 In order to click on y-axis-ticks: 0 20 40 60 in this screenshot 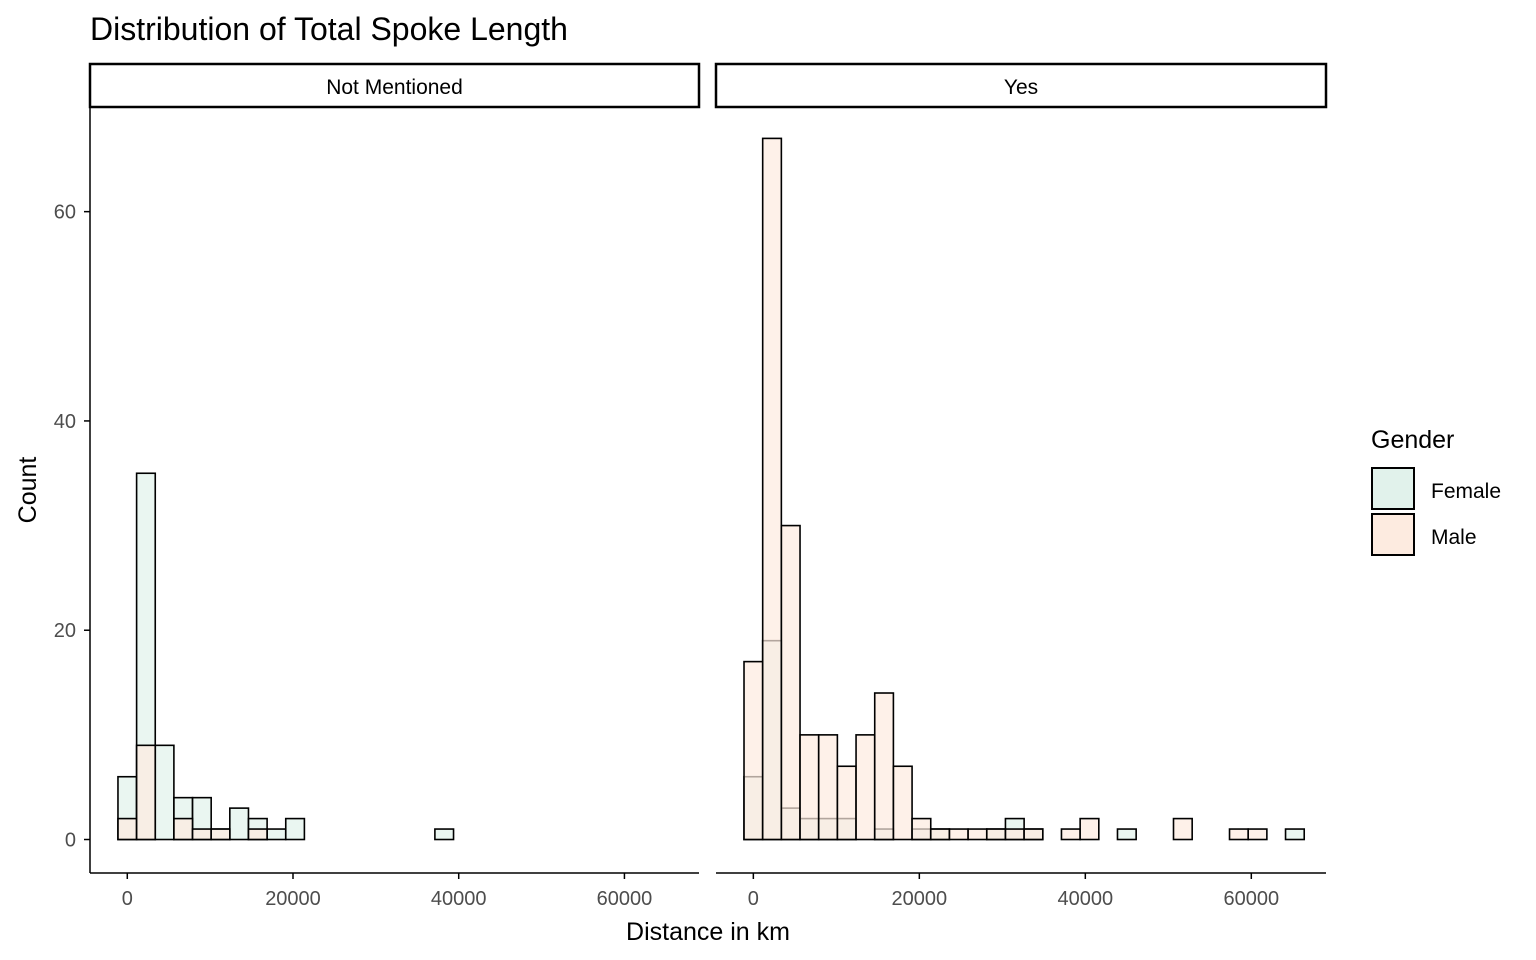, I will do `click(72, 527)`.